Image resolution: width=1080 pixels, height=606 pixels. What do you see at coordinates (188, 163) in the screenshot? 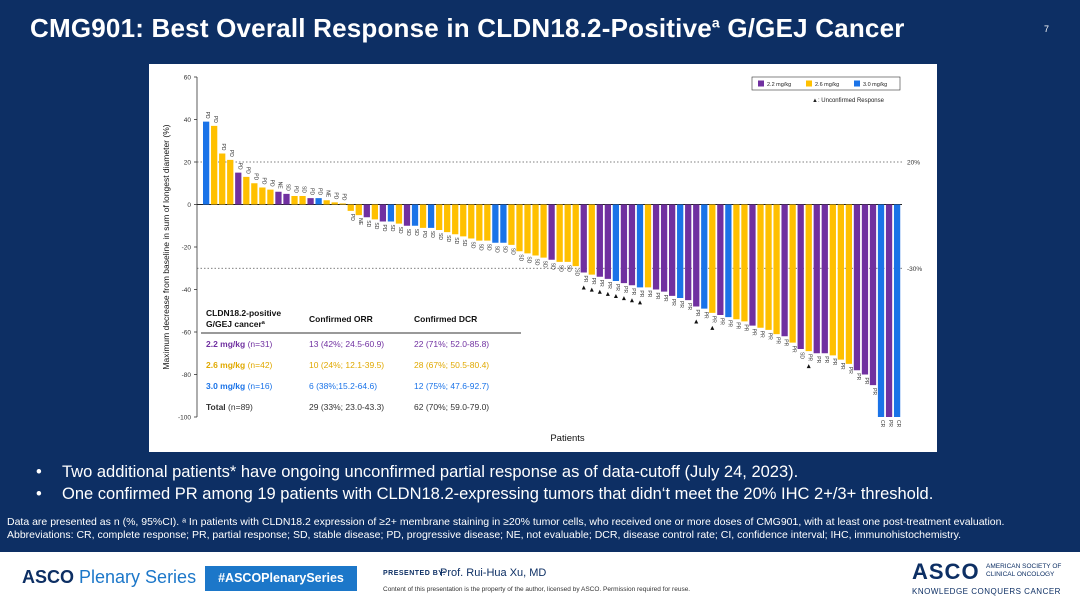
I see `y-tick-label: 20` at bounding box center [188, 163].